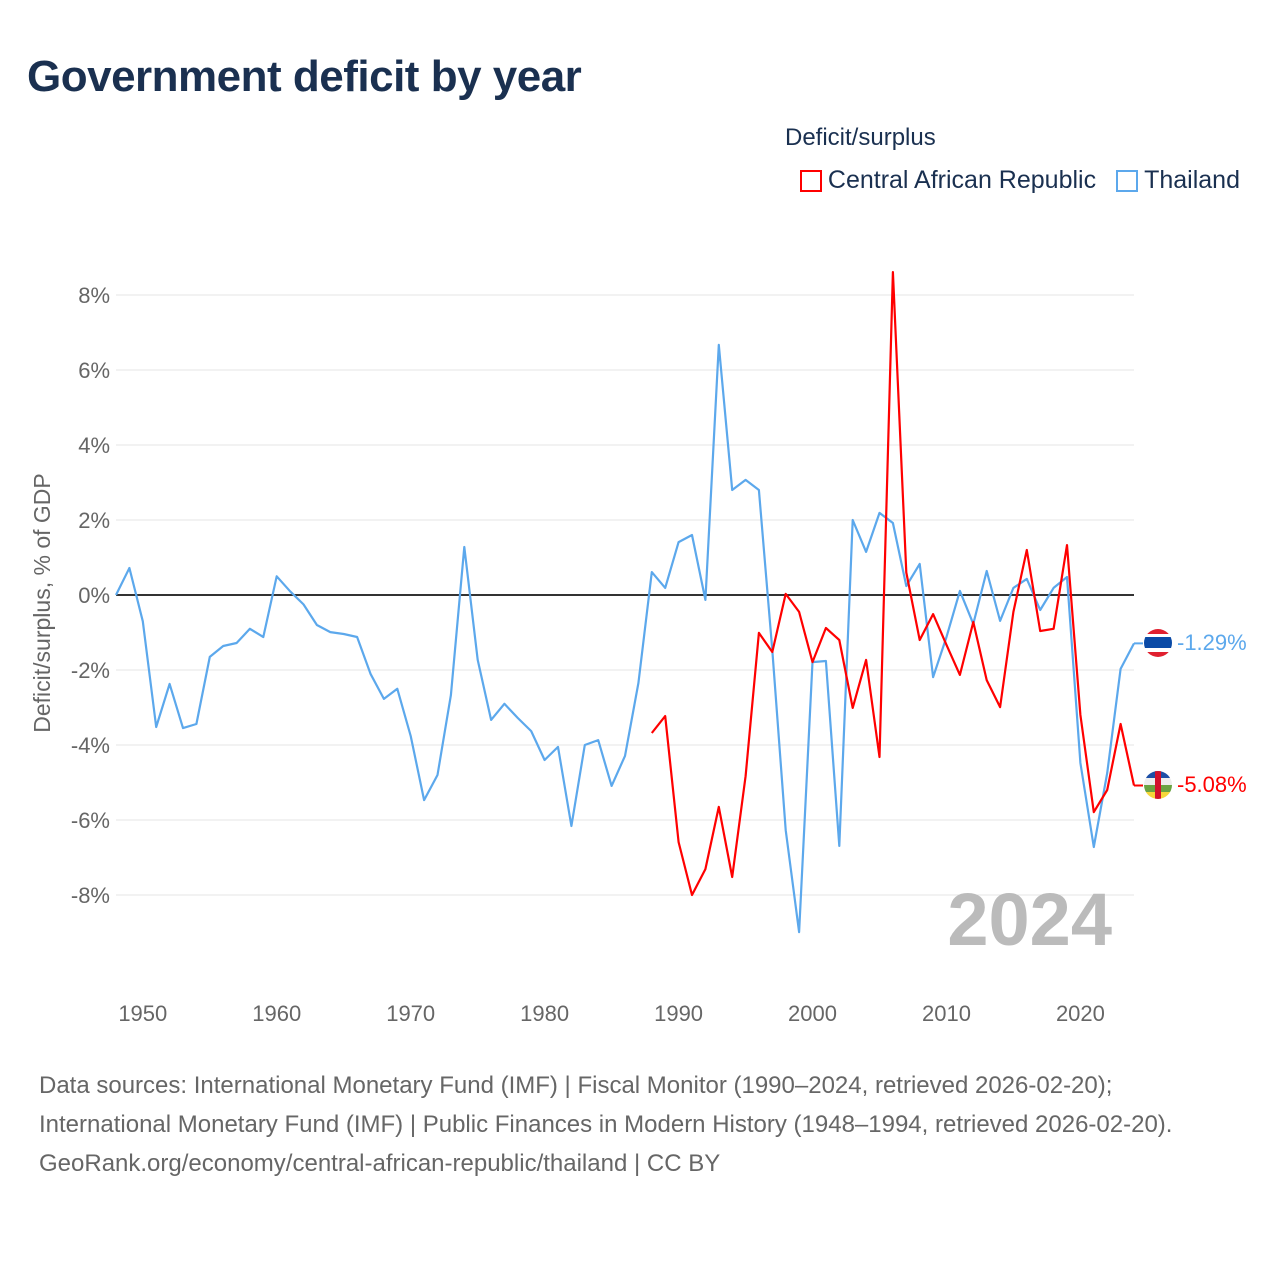 This screenshot has height=1280, width=1280. Describe the element at coordinates (1158, 785) in the screenshot. I see `flag-central-african-republic-icon` at that location.